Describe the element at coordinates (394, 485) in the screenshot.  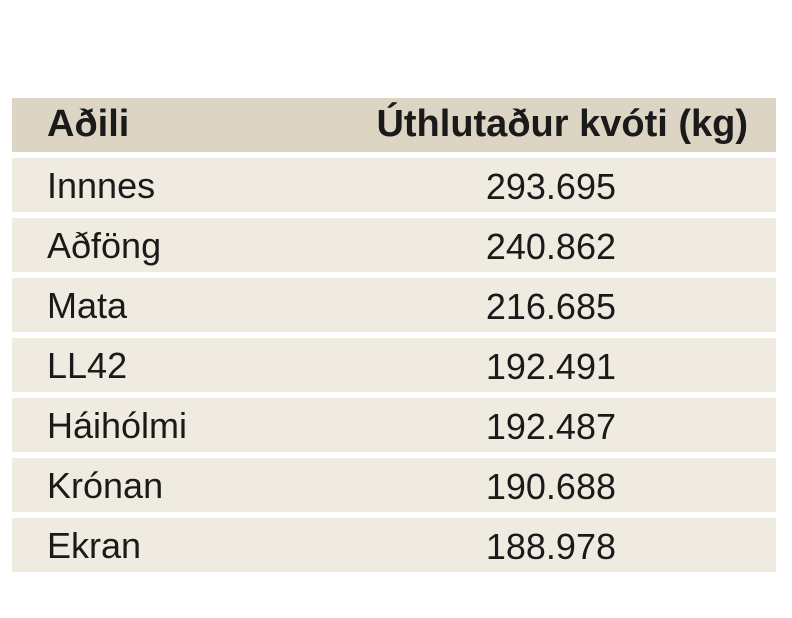
I see `table-row: Krónan 190.688` at that location.